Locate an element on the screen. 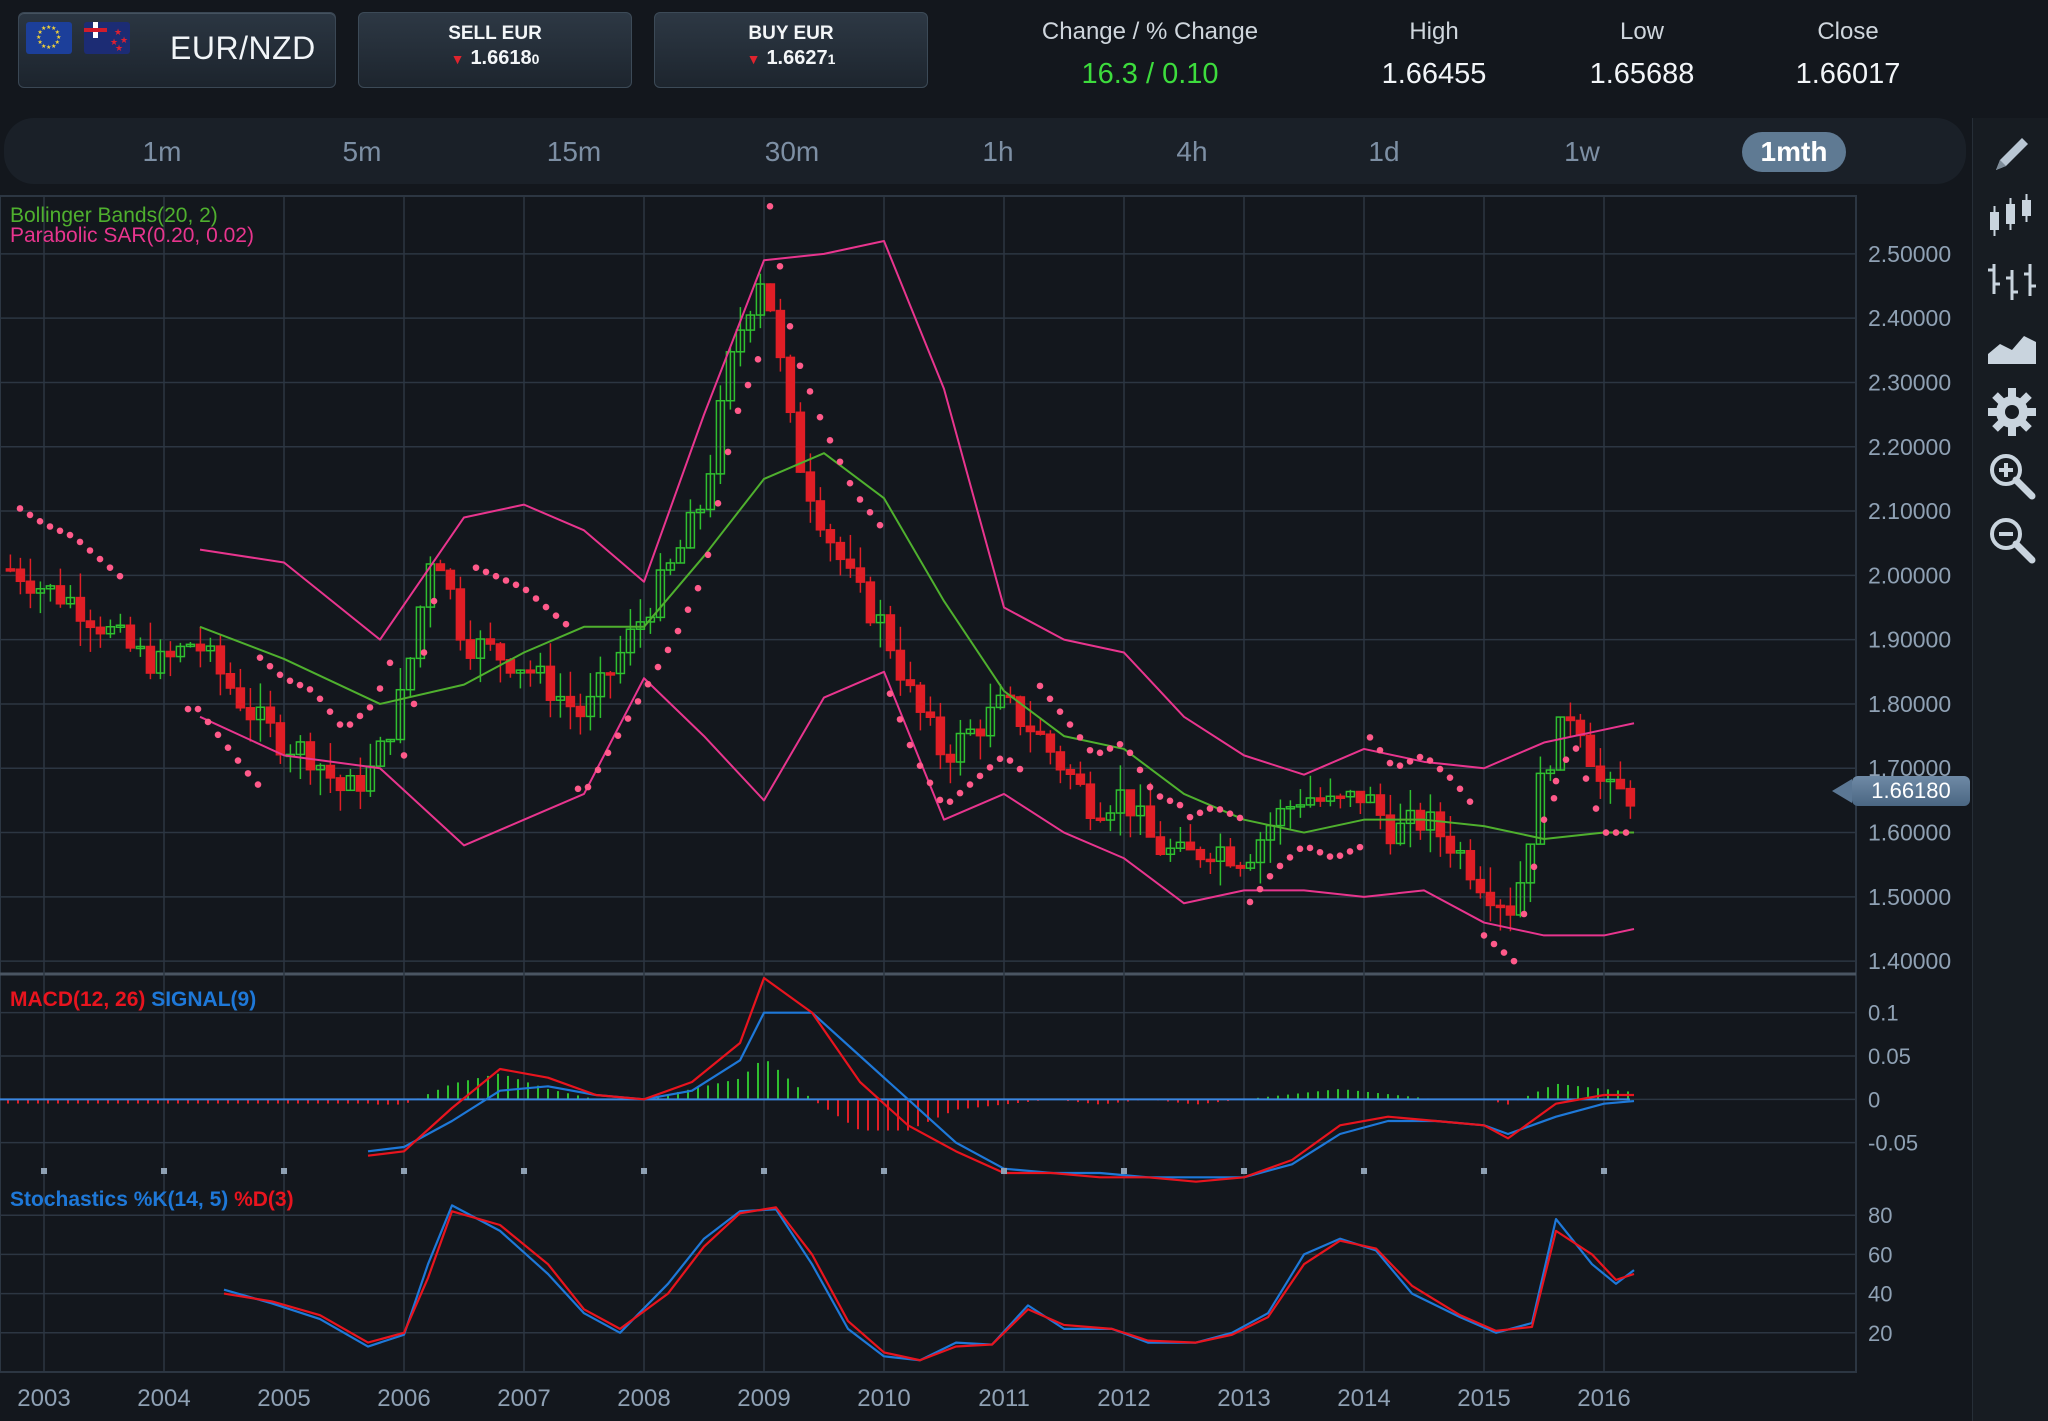  timeframe-bar is located at coordinates (985, 151).